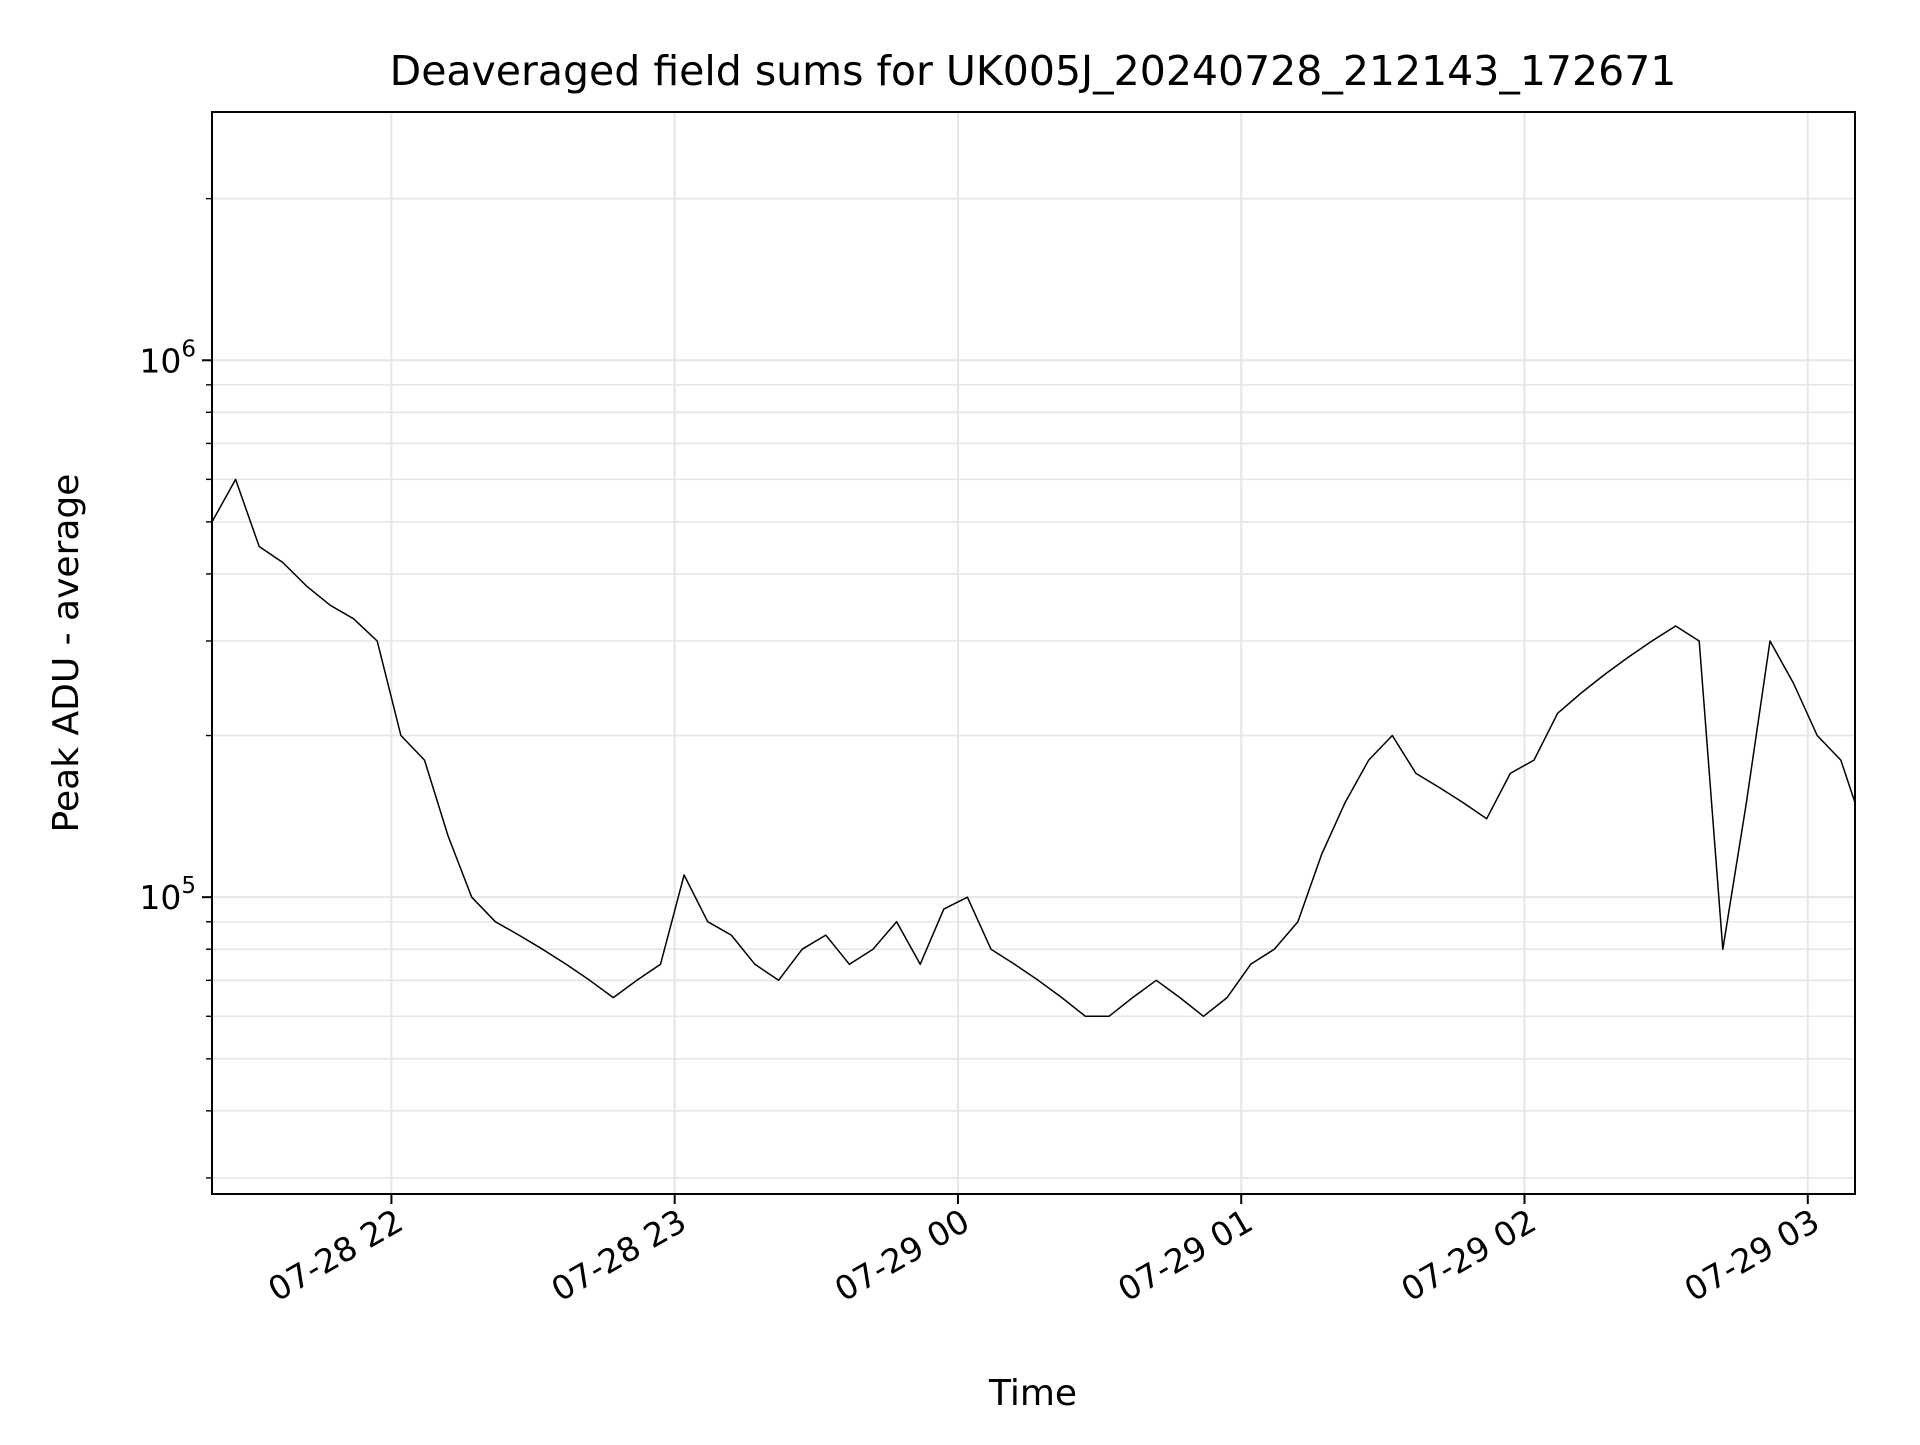  What do you see at coordinates (1032, 1393) in the screenshot?
I see `x-axis-label: Time` at bounding box center [1032, 1393].